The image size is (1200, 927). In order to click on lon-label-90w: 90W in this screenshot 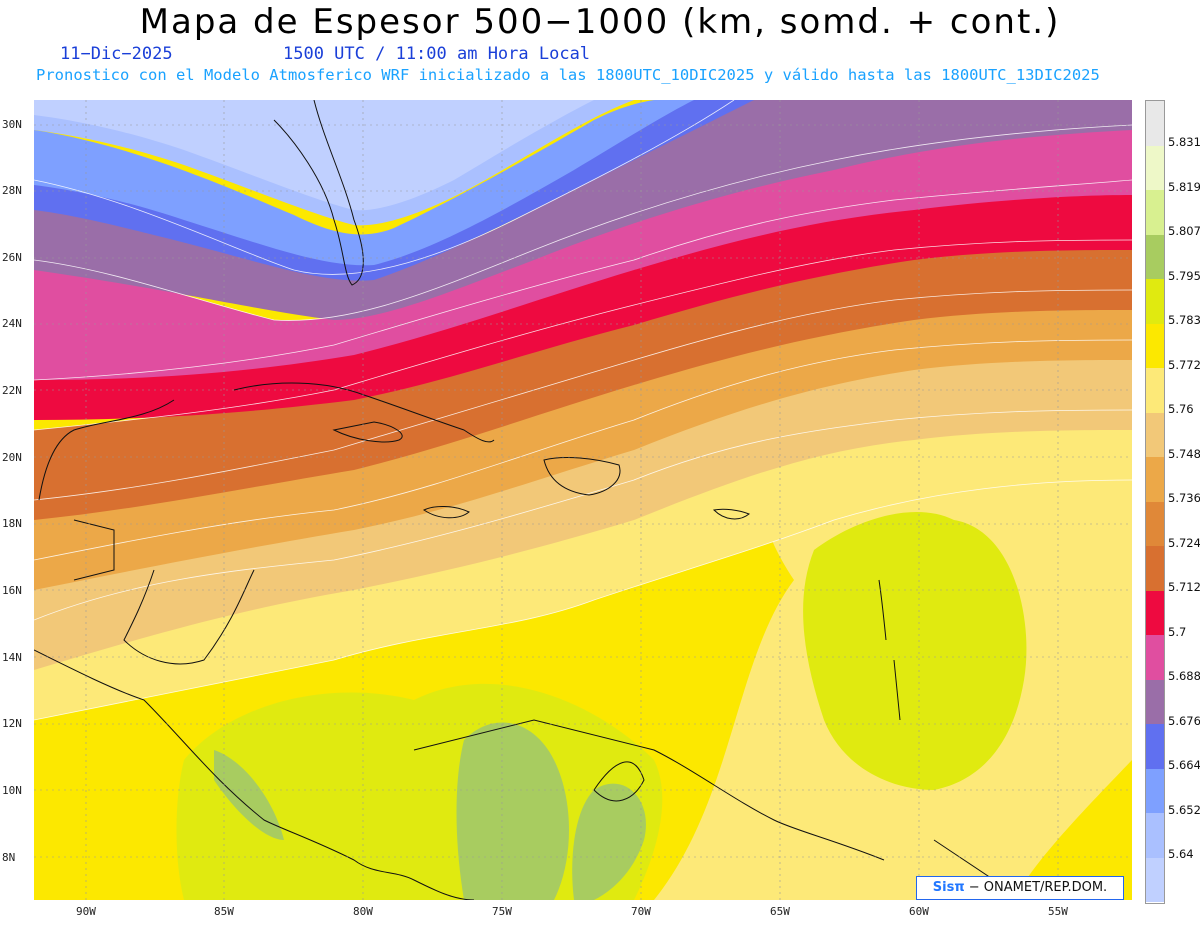, I will do `click(86, 911)`.